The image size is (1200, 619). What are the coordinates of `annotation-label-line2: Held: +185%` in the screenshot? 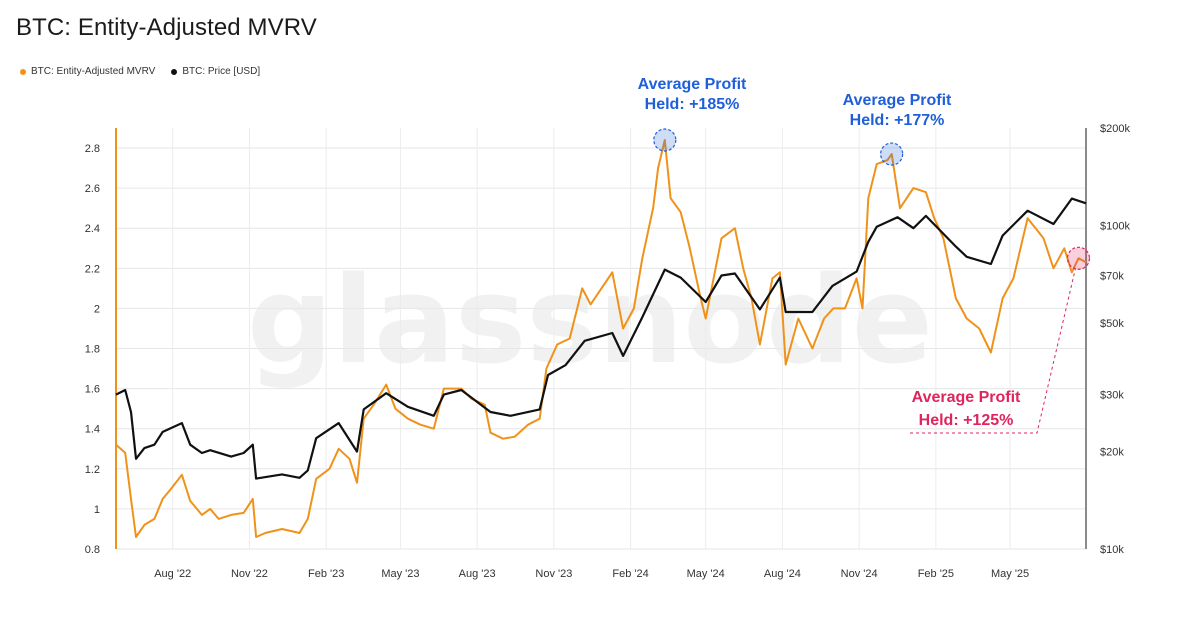 It's located at (692, 104).